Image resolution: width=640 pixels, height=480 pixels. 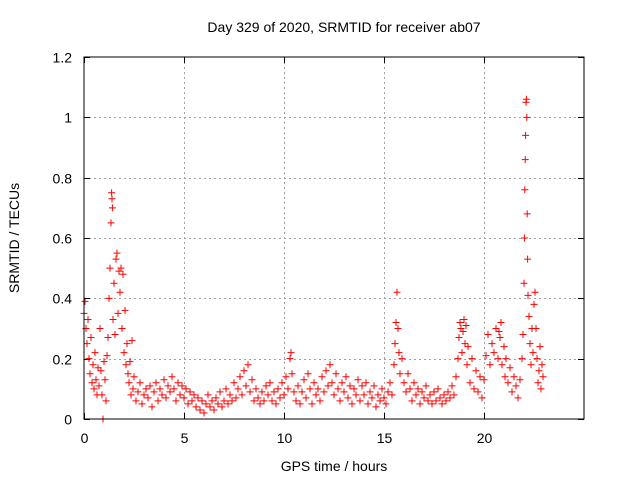 I want to click on y-tick-label: 1.2, so click(x=63, y=58).